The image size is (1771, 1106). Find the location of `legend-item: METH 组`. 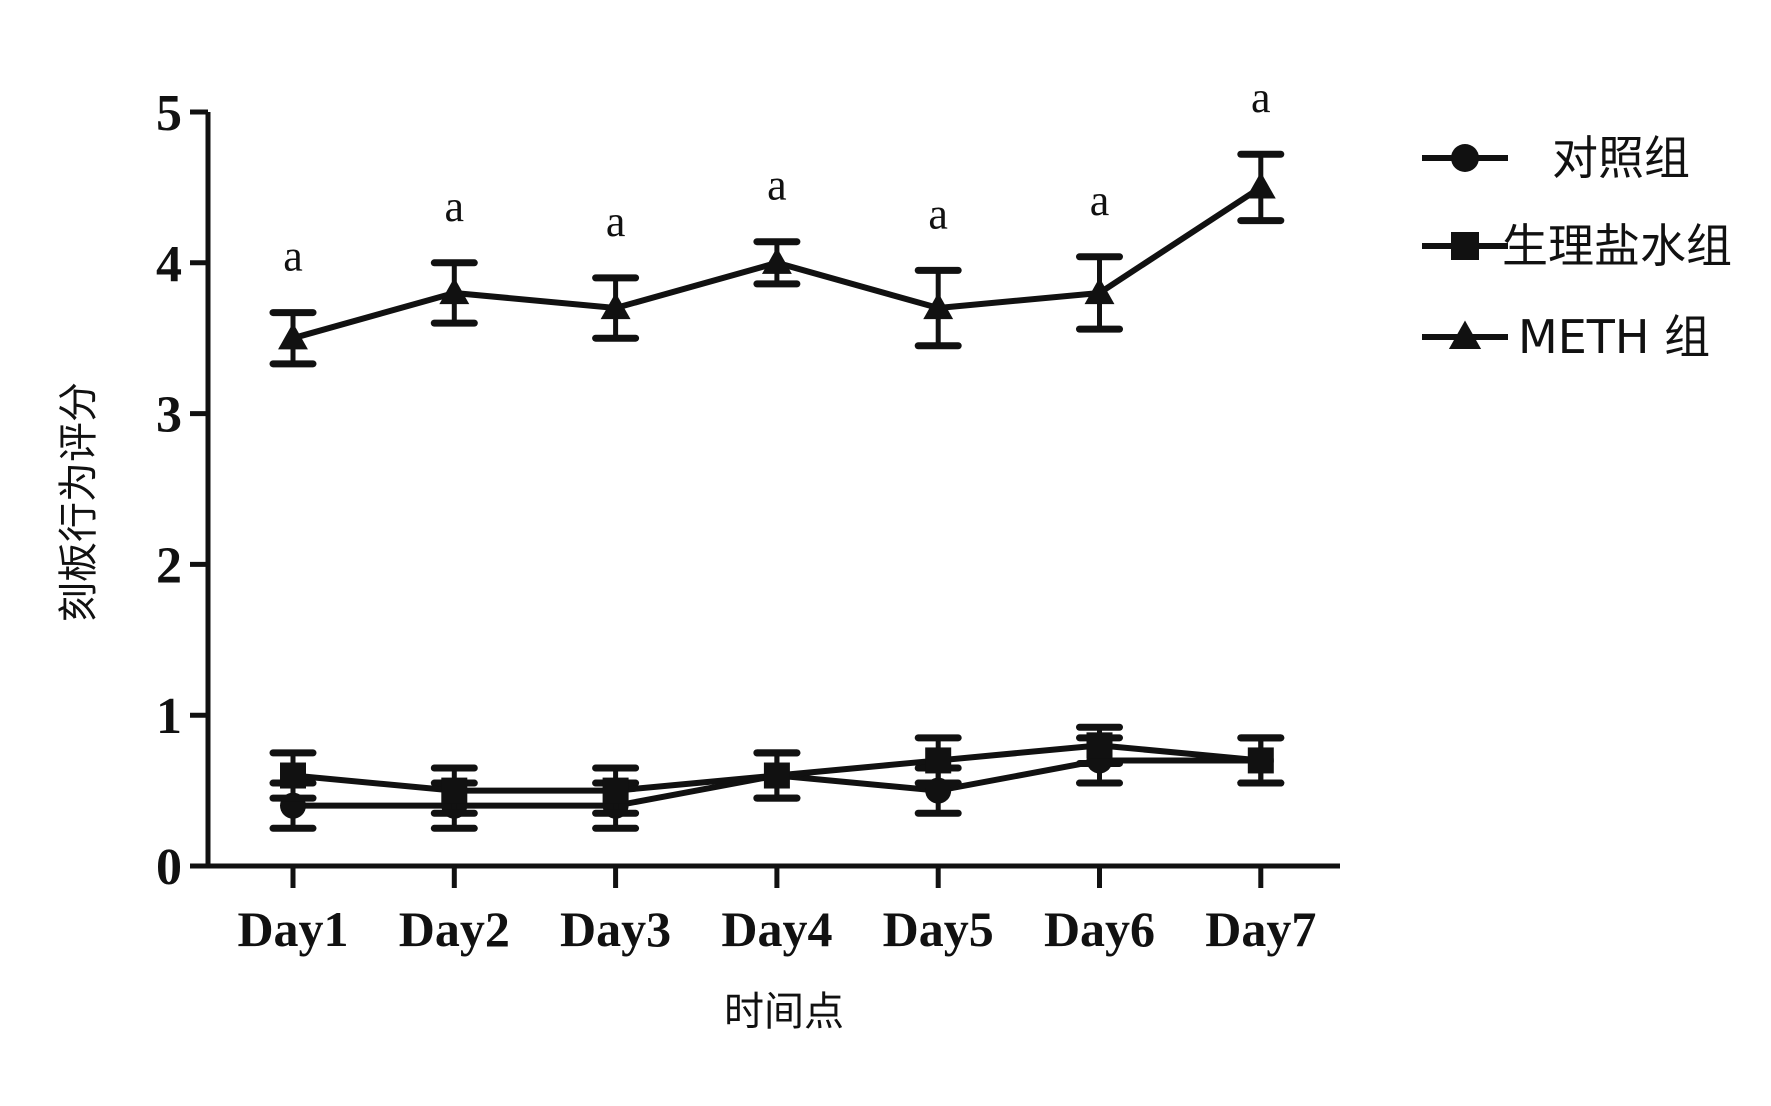

legend-item: METH 组 is located at coordinates (1566, 337).